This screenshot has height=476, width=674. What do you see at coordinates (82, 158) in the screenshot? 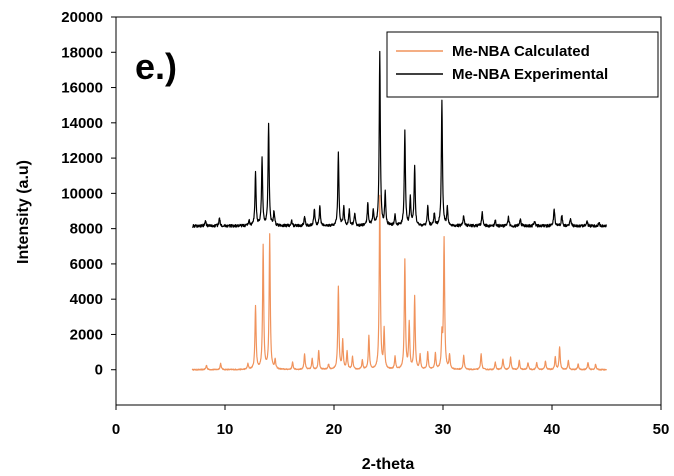
I see `y-tick-label: 12000` at bounding box center [82, 158].